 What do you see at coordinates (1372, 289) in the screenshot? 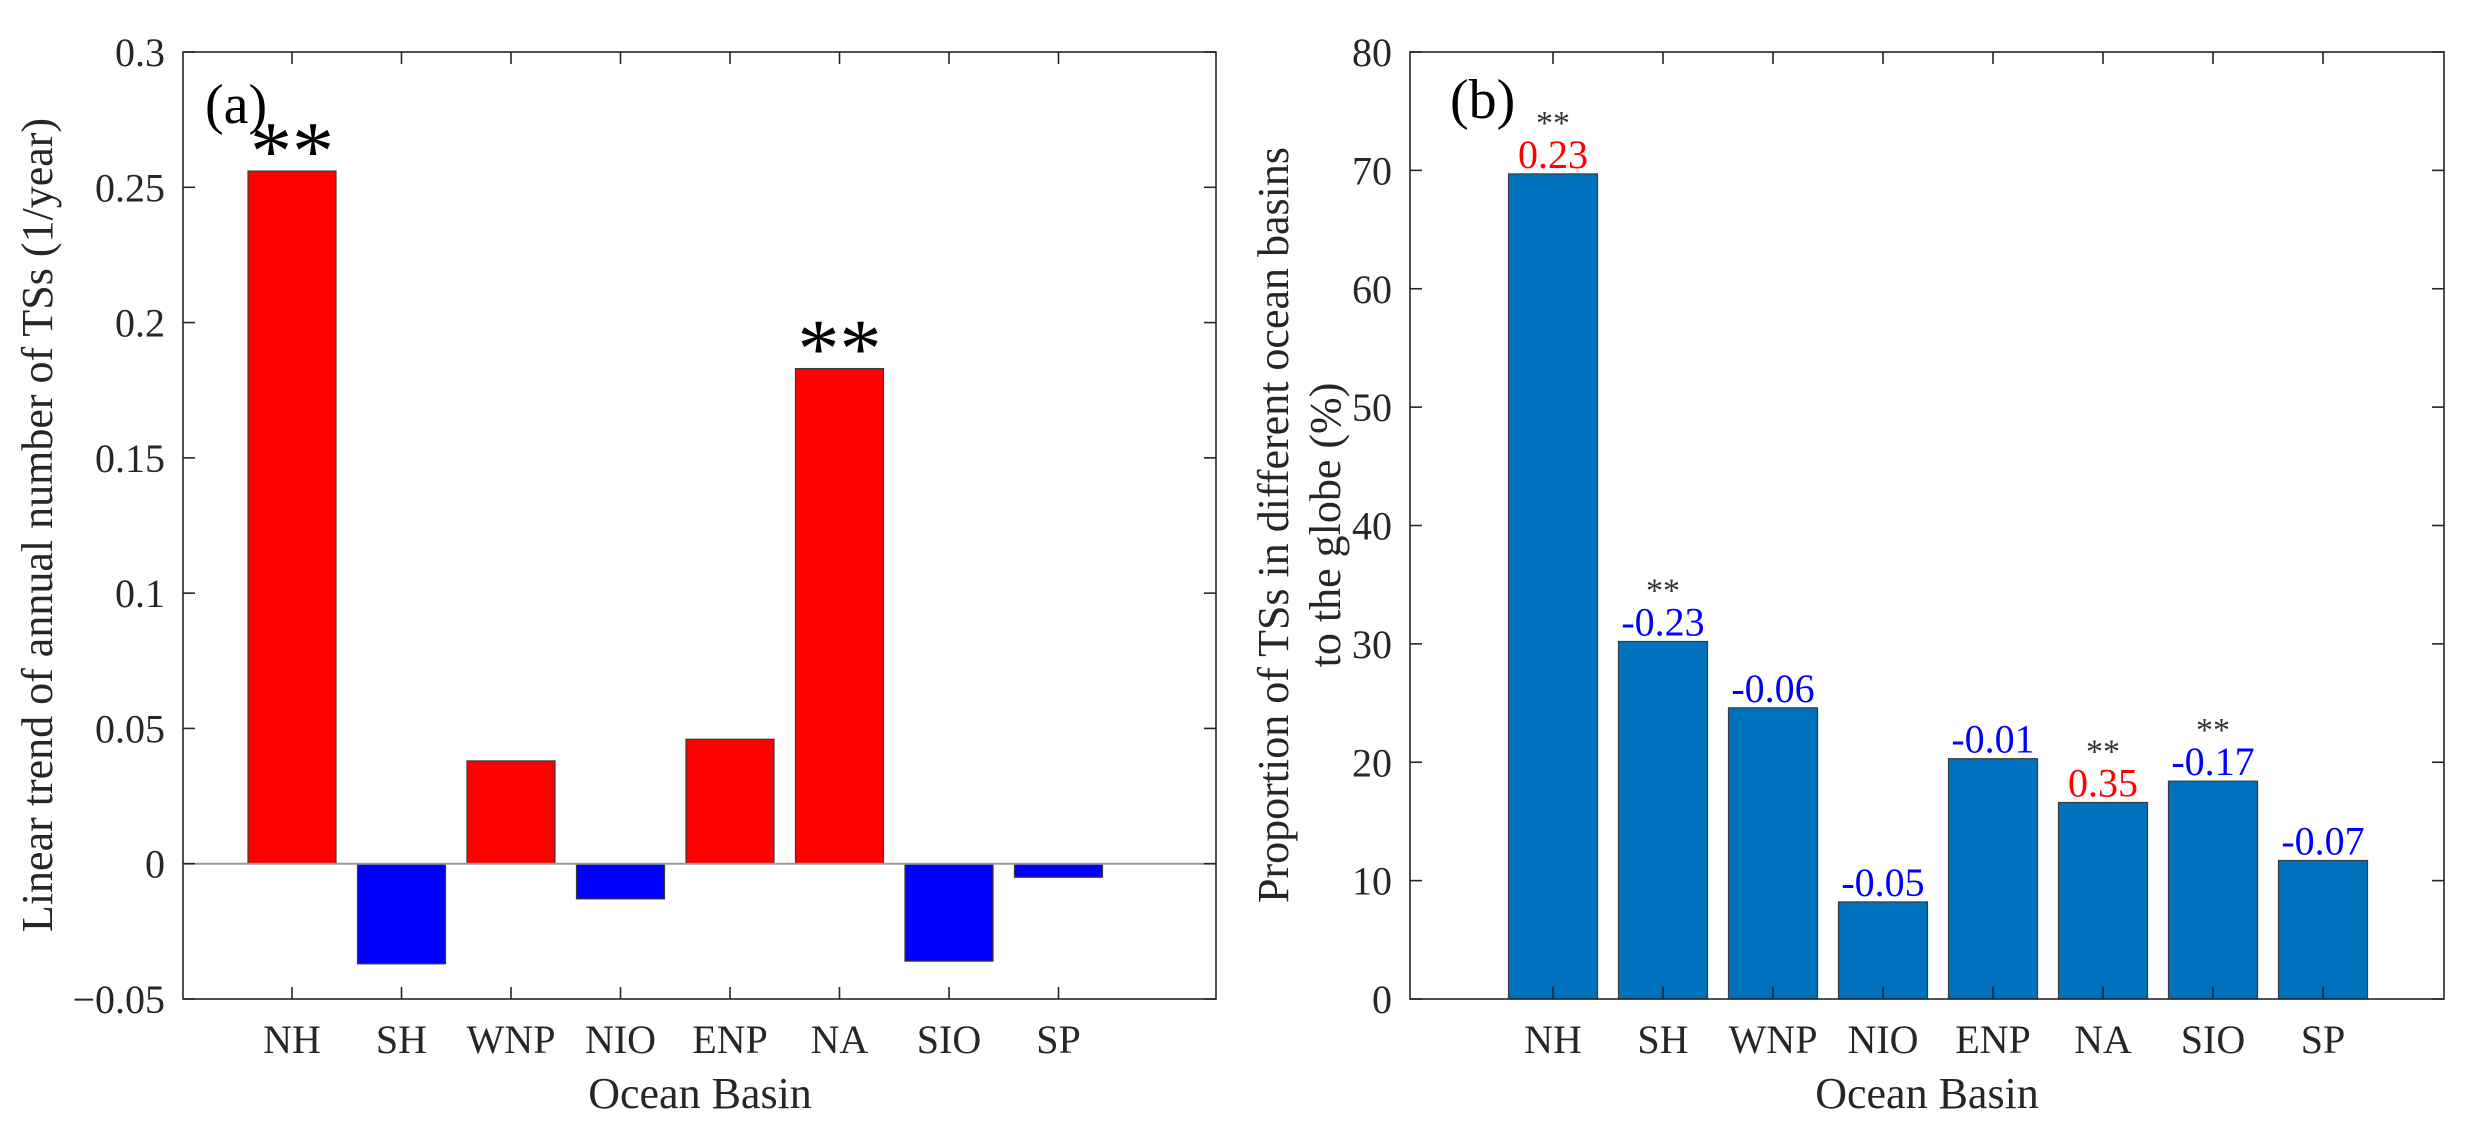
I see `panel-b-ytick-label: 60` at bounding box center [1372, 289].